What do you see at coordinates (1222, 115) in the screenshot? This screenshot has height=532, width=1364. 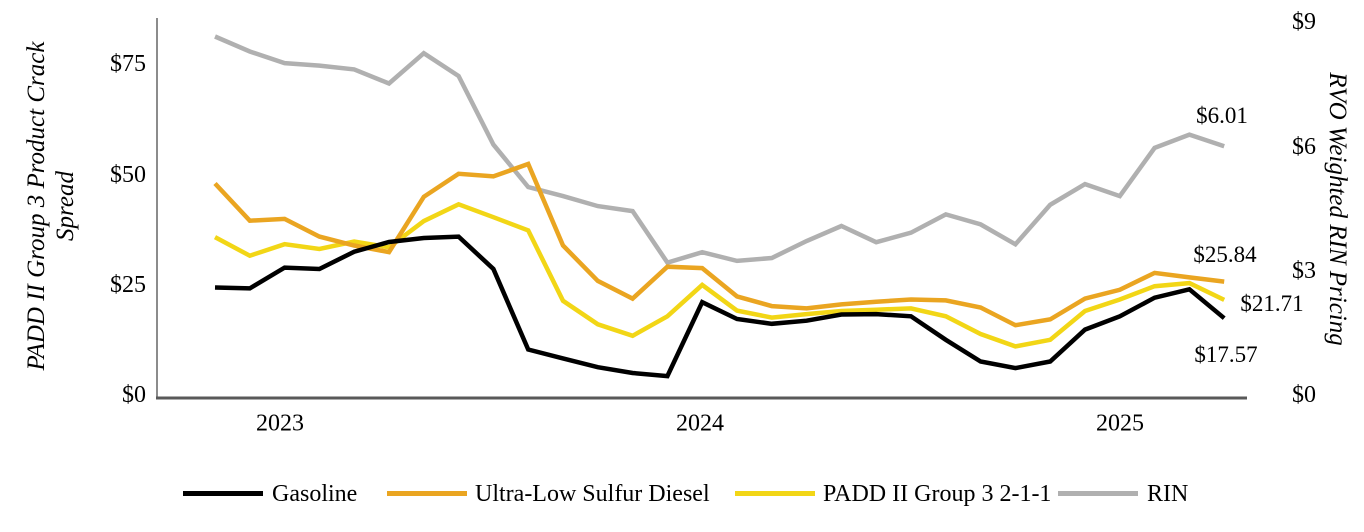 I see `rin-end-value-label: $6.01` at bounding box center [1222, 115].